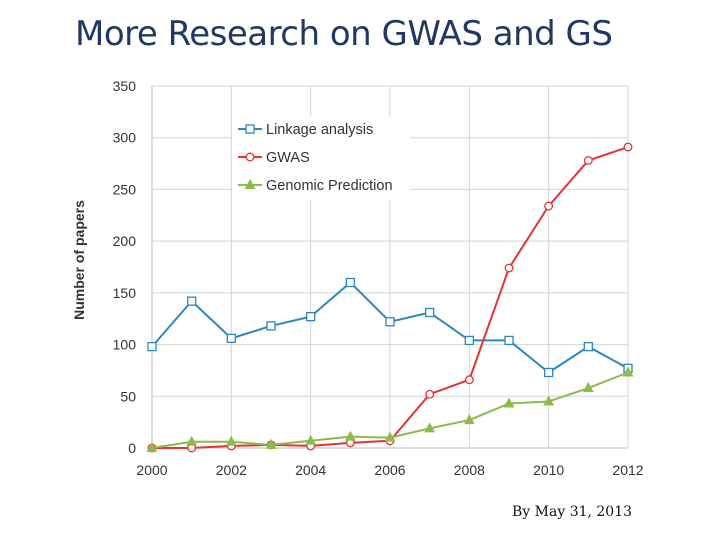 The height and width of the screenshot is (540, 720). What do you see at coordinates (231, 470) in the screenshot?
I see `x-tick-label: 2002` at bounding box center [231, 470].